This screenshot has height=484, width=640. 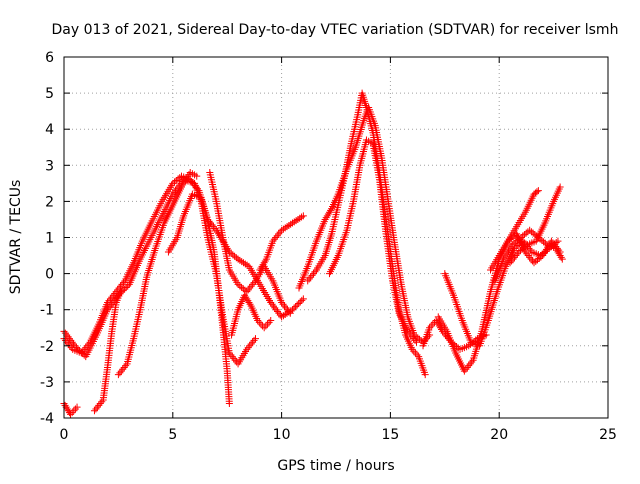 I want to click on series-arc-g, so click(x=250, y=243).